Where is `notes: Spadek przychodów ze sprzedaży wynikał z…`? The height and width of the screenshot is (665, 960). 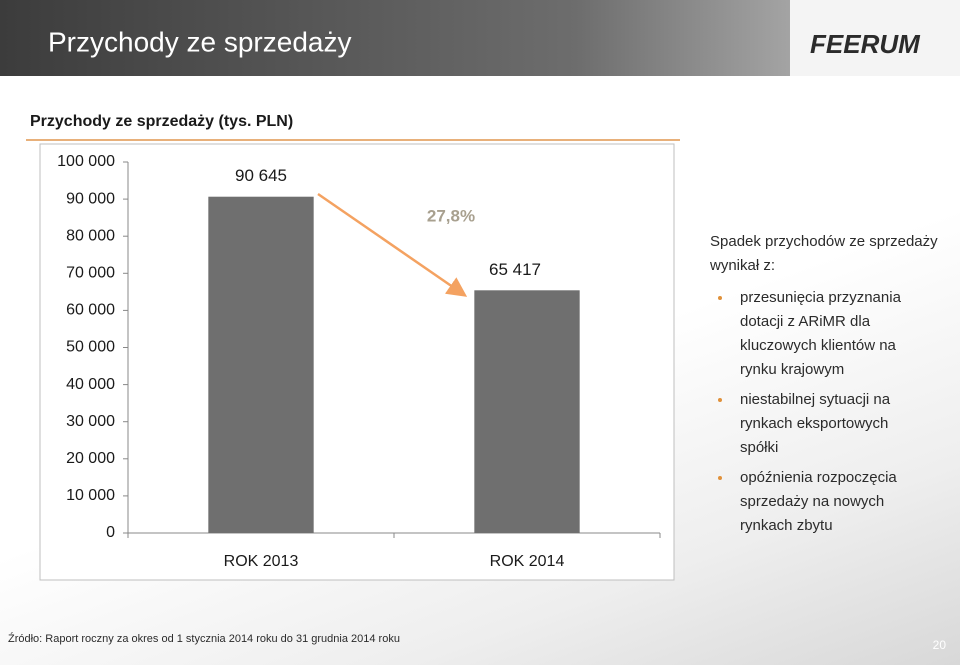 notes: Spadek przychodów ze sprzedaży wynikał z… is located at coordinates (827, 387).